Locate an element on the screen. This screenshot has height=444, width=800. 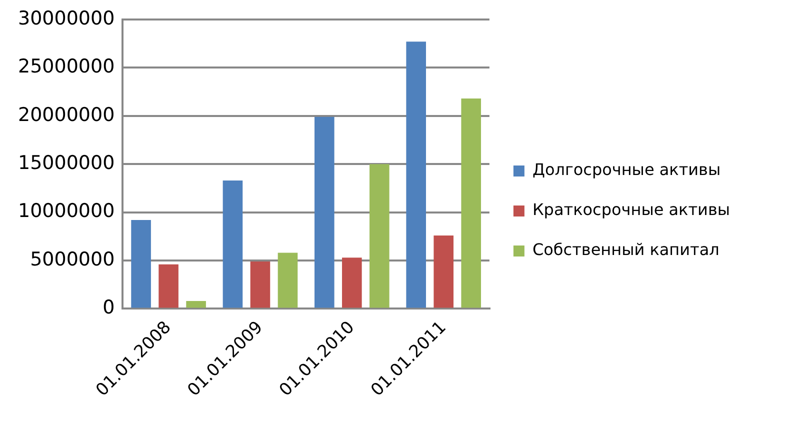
y-tick-label: 25000000 is located at coordinates (66, 67).